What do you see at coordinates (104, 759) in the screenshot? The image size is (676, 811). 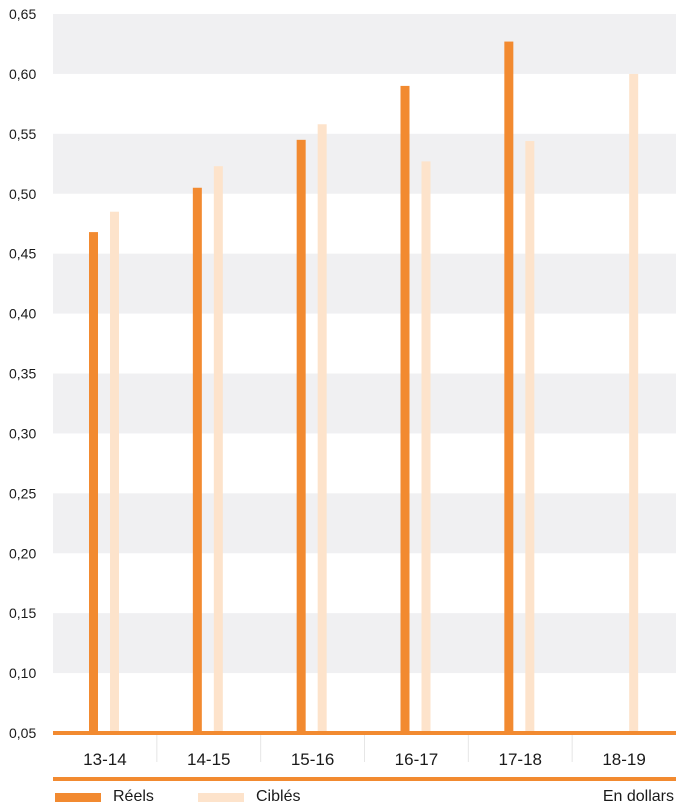 I see `x-tick-label: 13-14` at bounding box center [104, 759].